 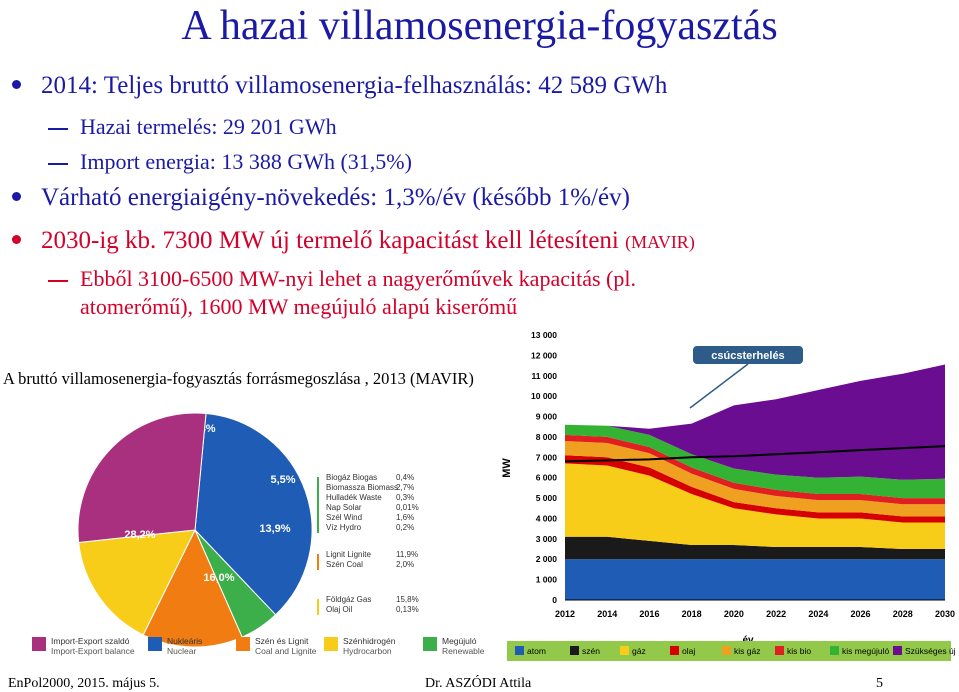 I want to click on pie-slice-label: 13,9%, so click(x=274, y=529).